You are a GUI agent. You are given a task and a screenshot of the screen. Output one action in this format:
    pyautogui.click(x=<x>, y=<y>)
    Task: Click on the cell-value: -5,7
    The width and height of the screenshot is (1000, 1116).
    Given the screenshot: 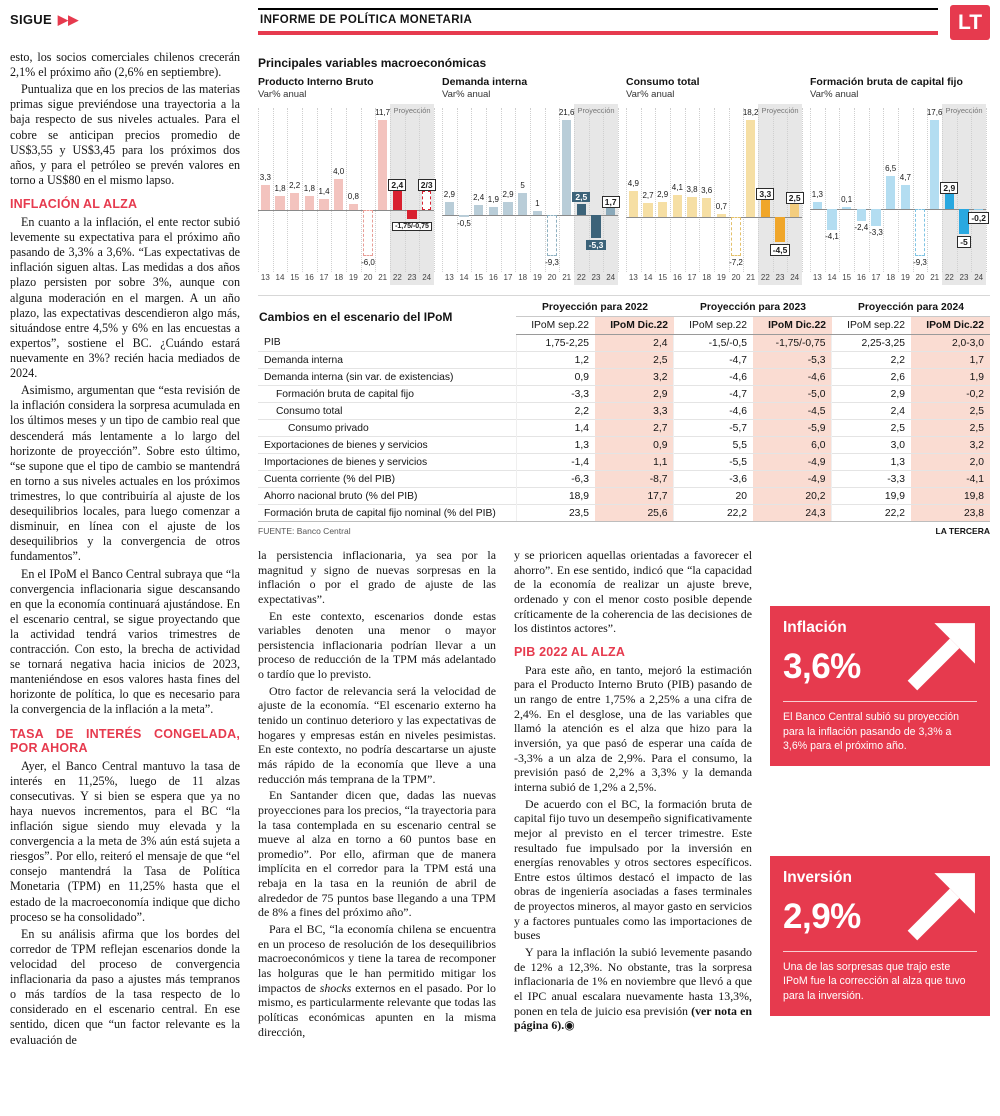 What is the action you would take?
    pyautogui.click(x=713, y=428)
    